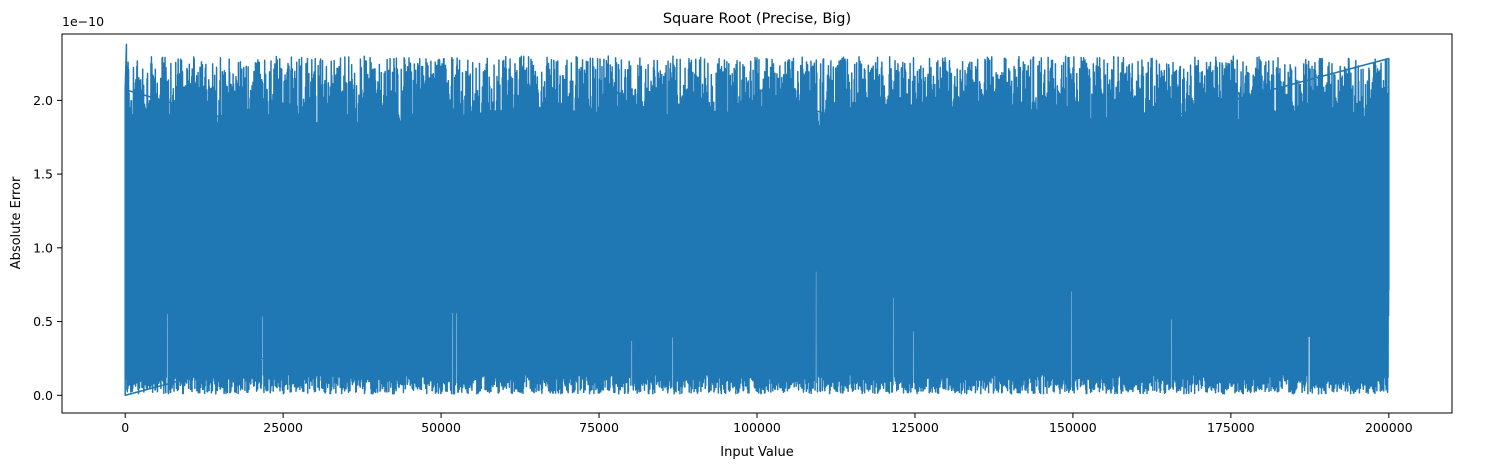 The width and height of the screenshot is (1489, 470). I want to click on x-tick-label: 200000, so click(1389, 427).